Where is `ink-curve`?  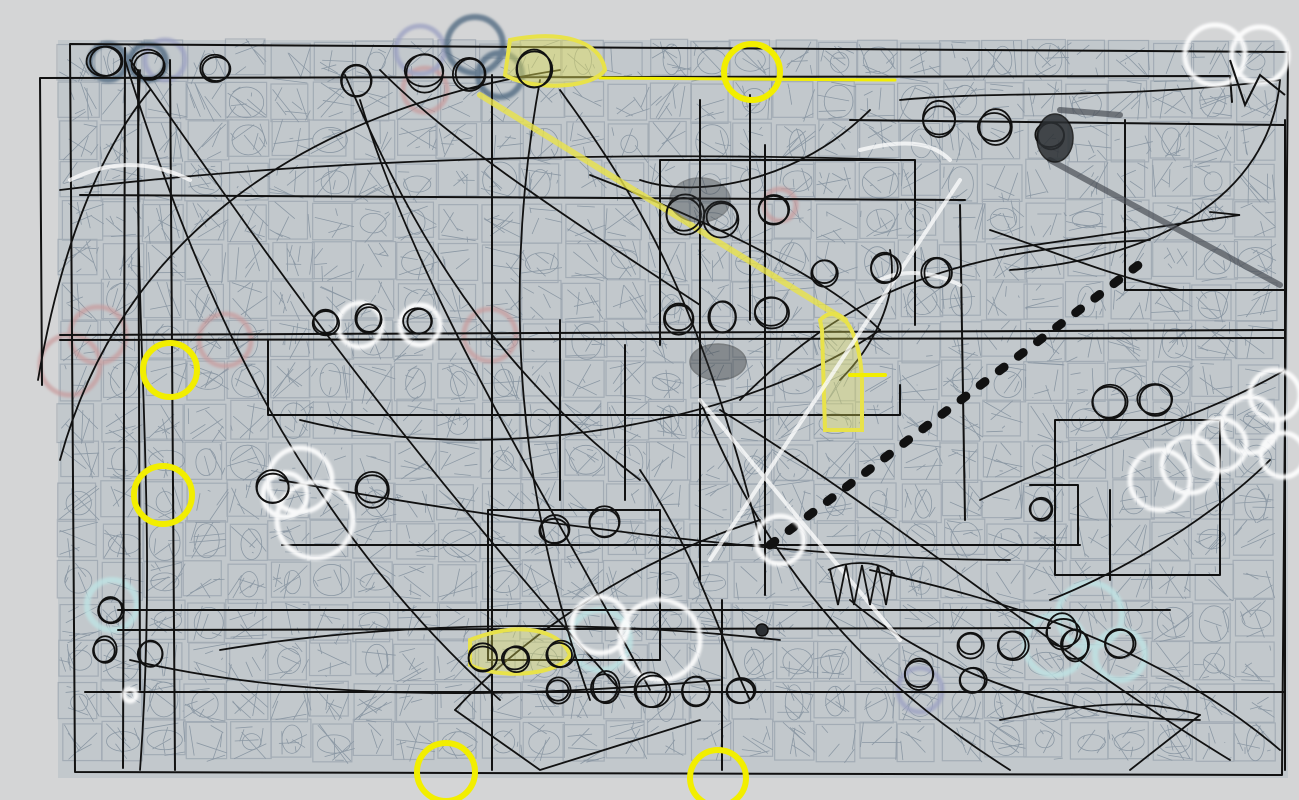
ink-curve is located at coordinates (855, 585).